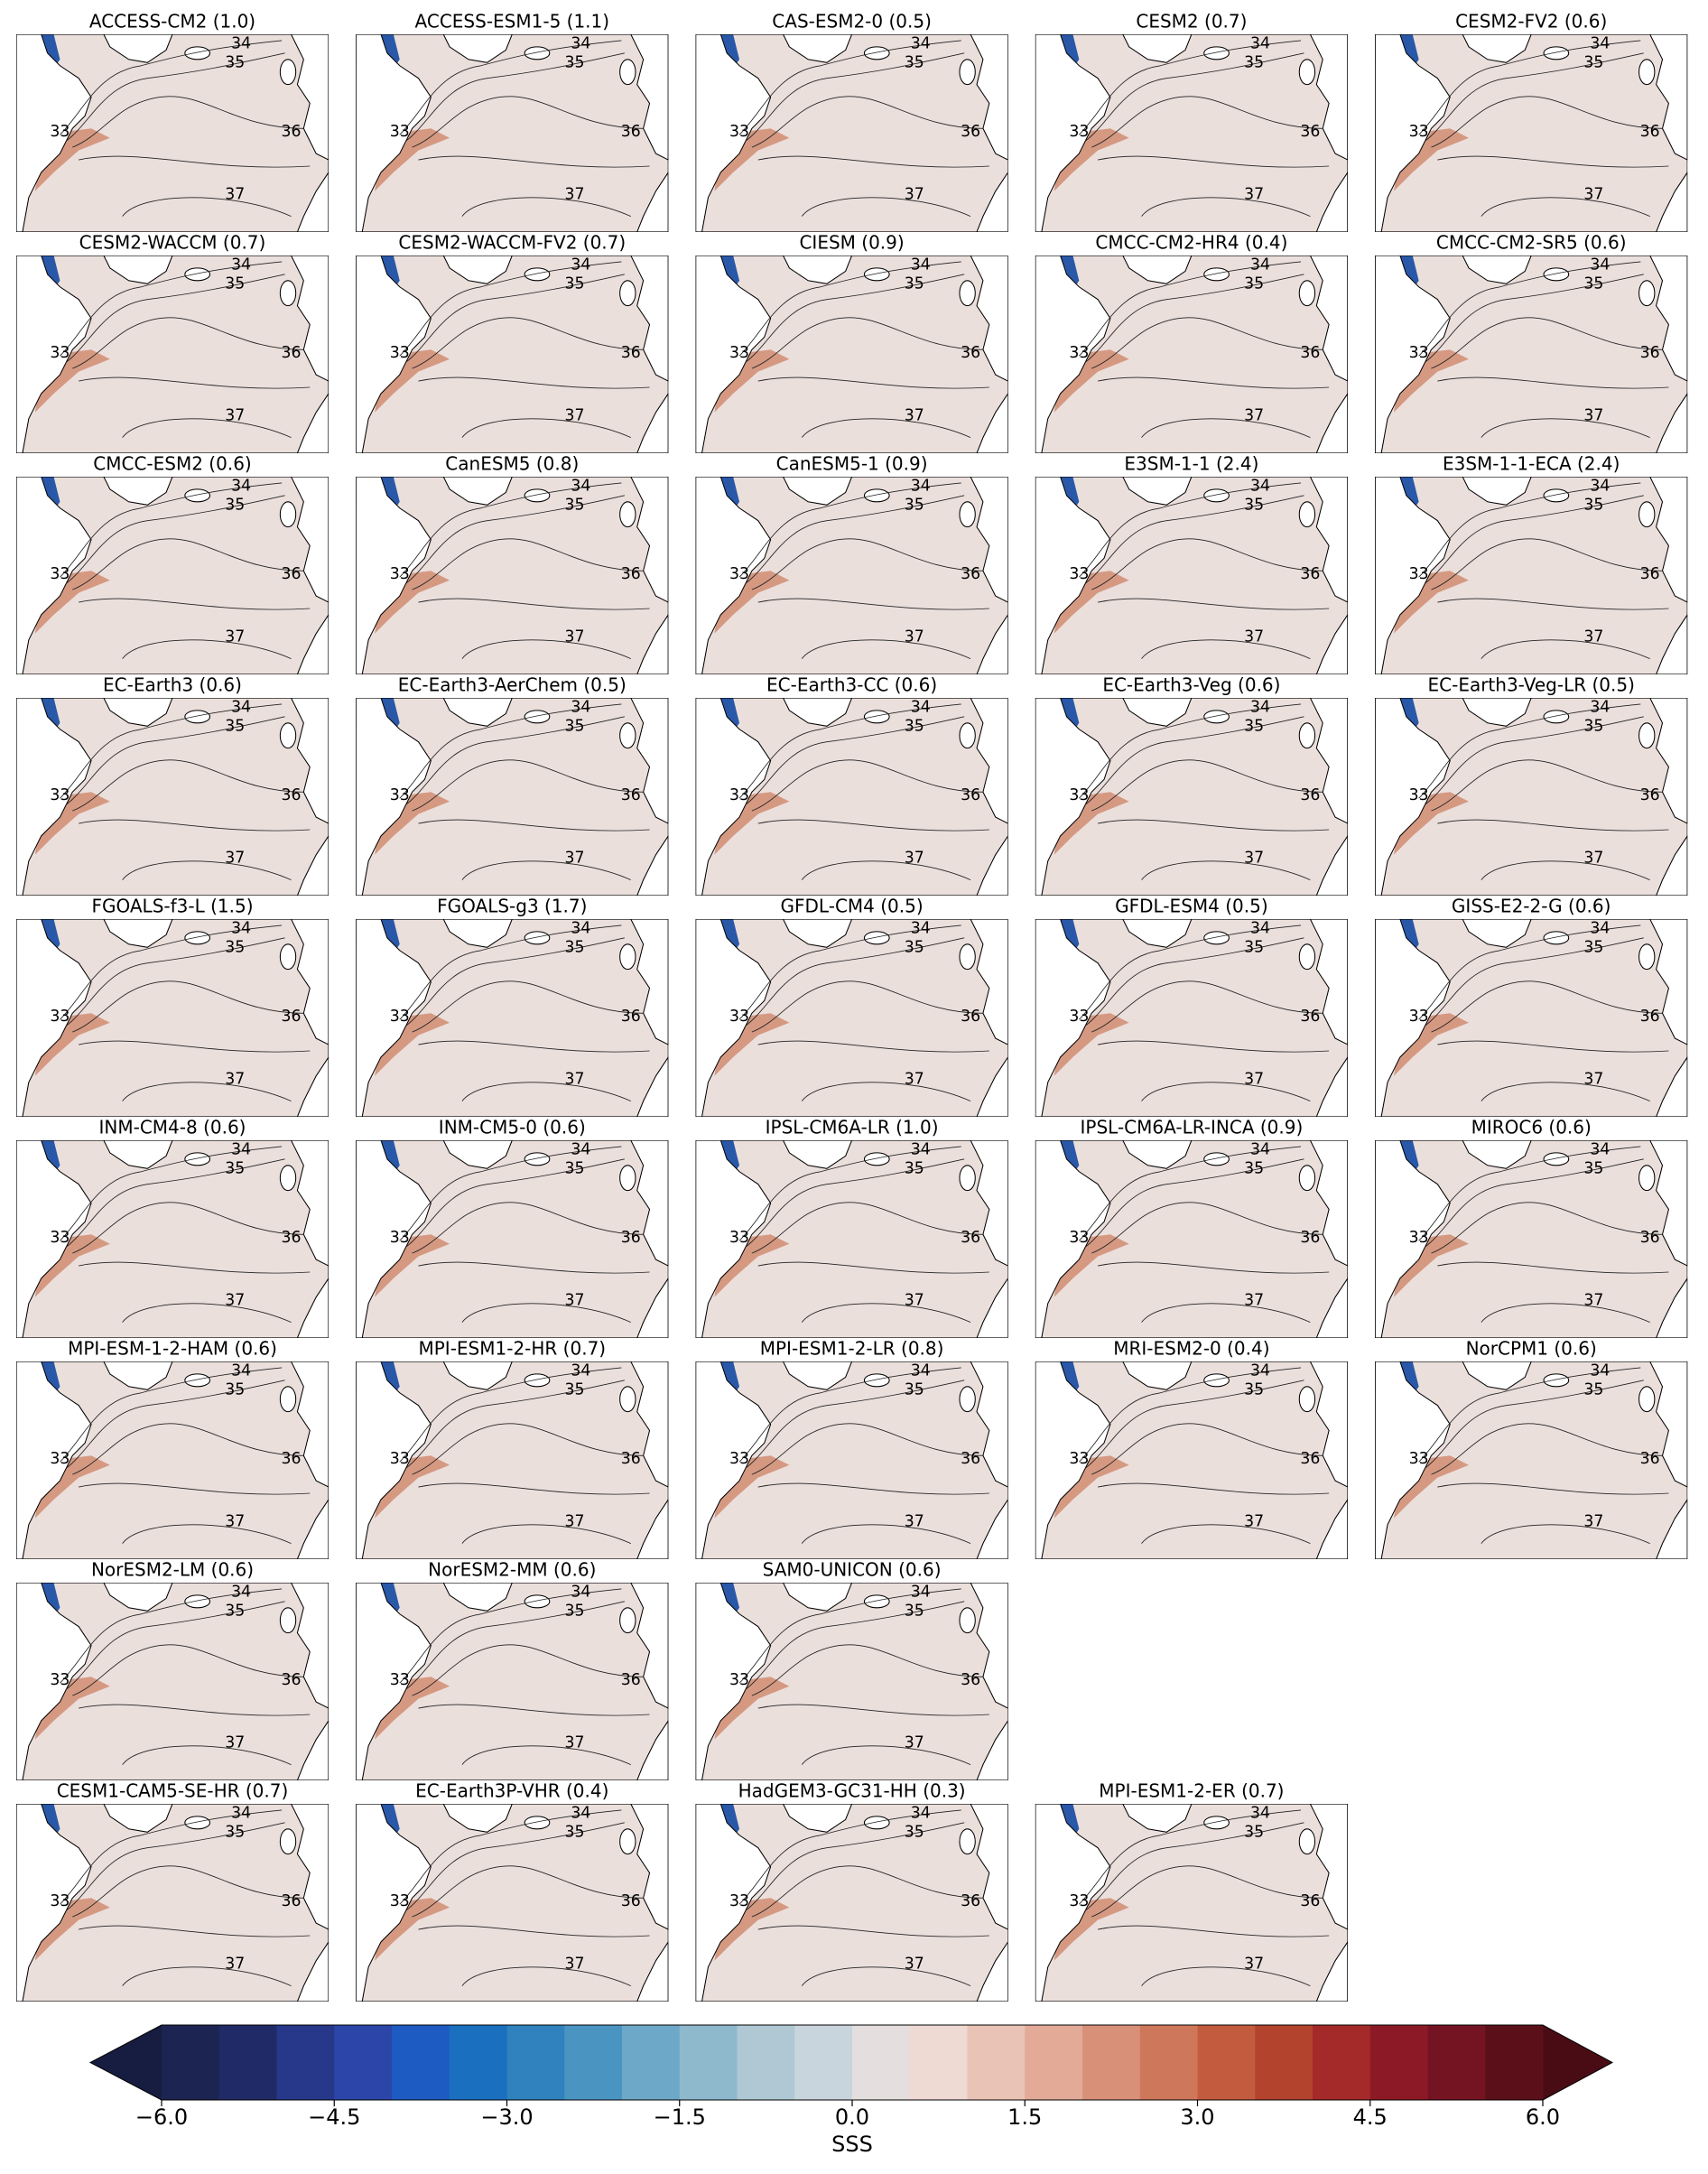 This screenshot has height=2174, width=1708. I want to click on panel-title: INM-CM5-0 (0.6), so click(512, 1127).